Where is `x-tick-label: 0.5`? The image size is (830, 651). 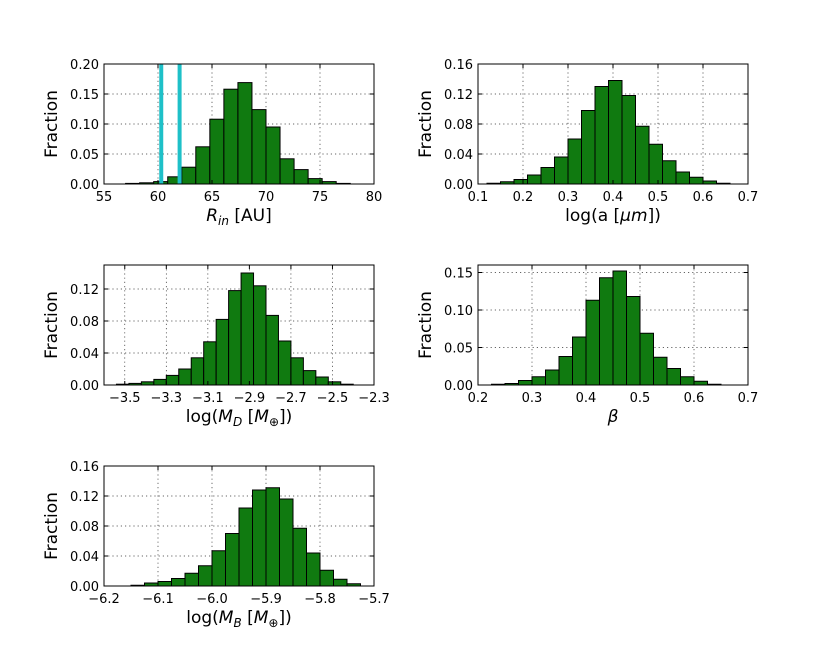 x-tick-label: 0.5 is located at coordinates (640, 398).